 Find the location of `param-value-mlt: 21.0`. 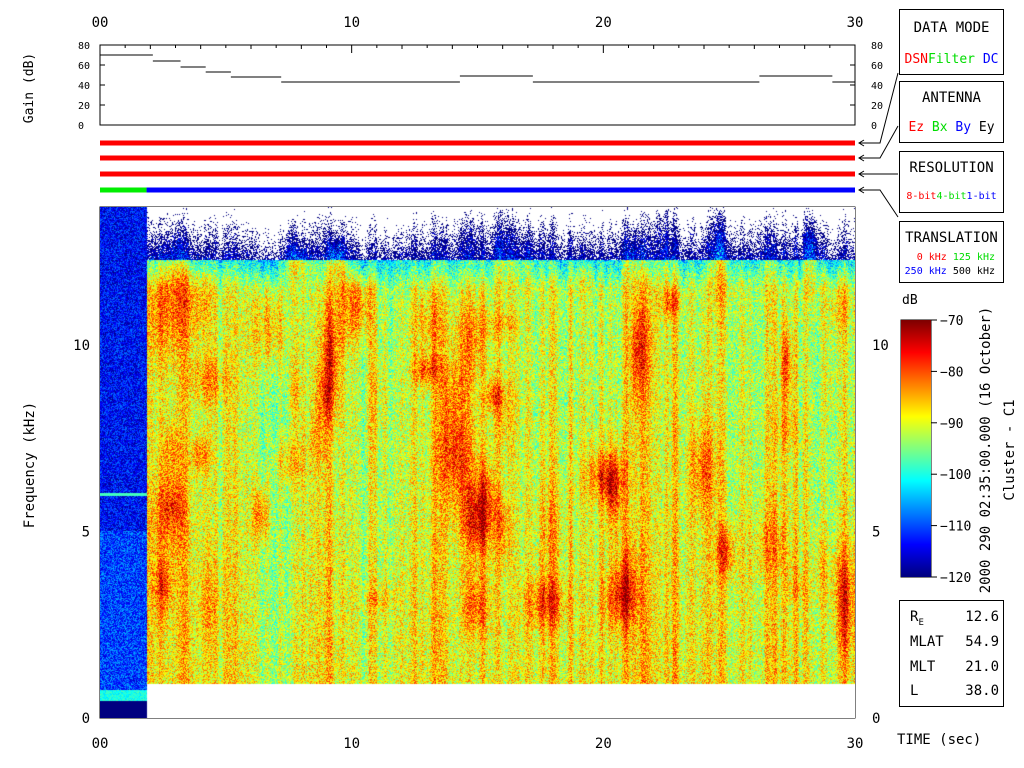

param-value-mlt: 21.0 is located at coordinates (982, 667).